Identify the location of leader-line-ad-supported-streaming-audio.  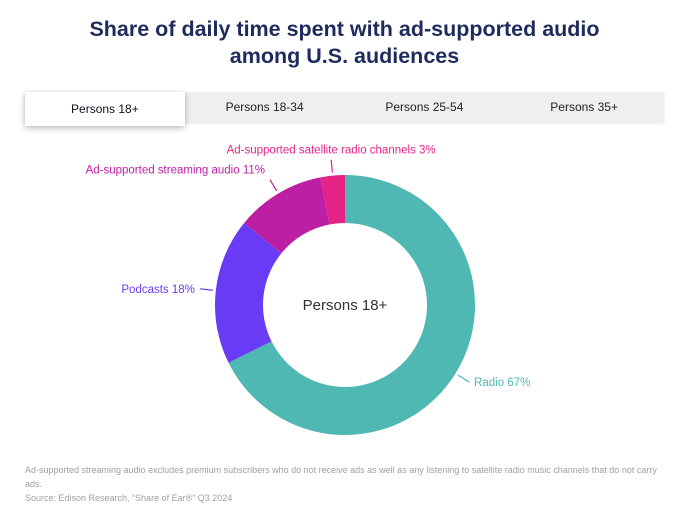
(273, 185).